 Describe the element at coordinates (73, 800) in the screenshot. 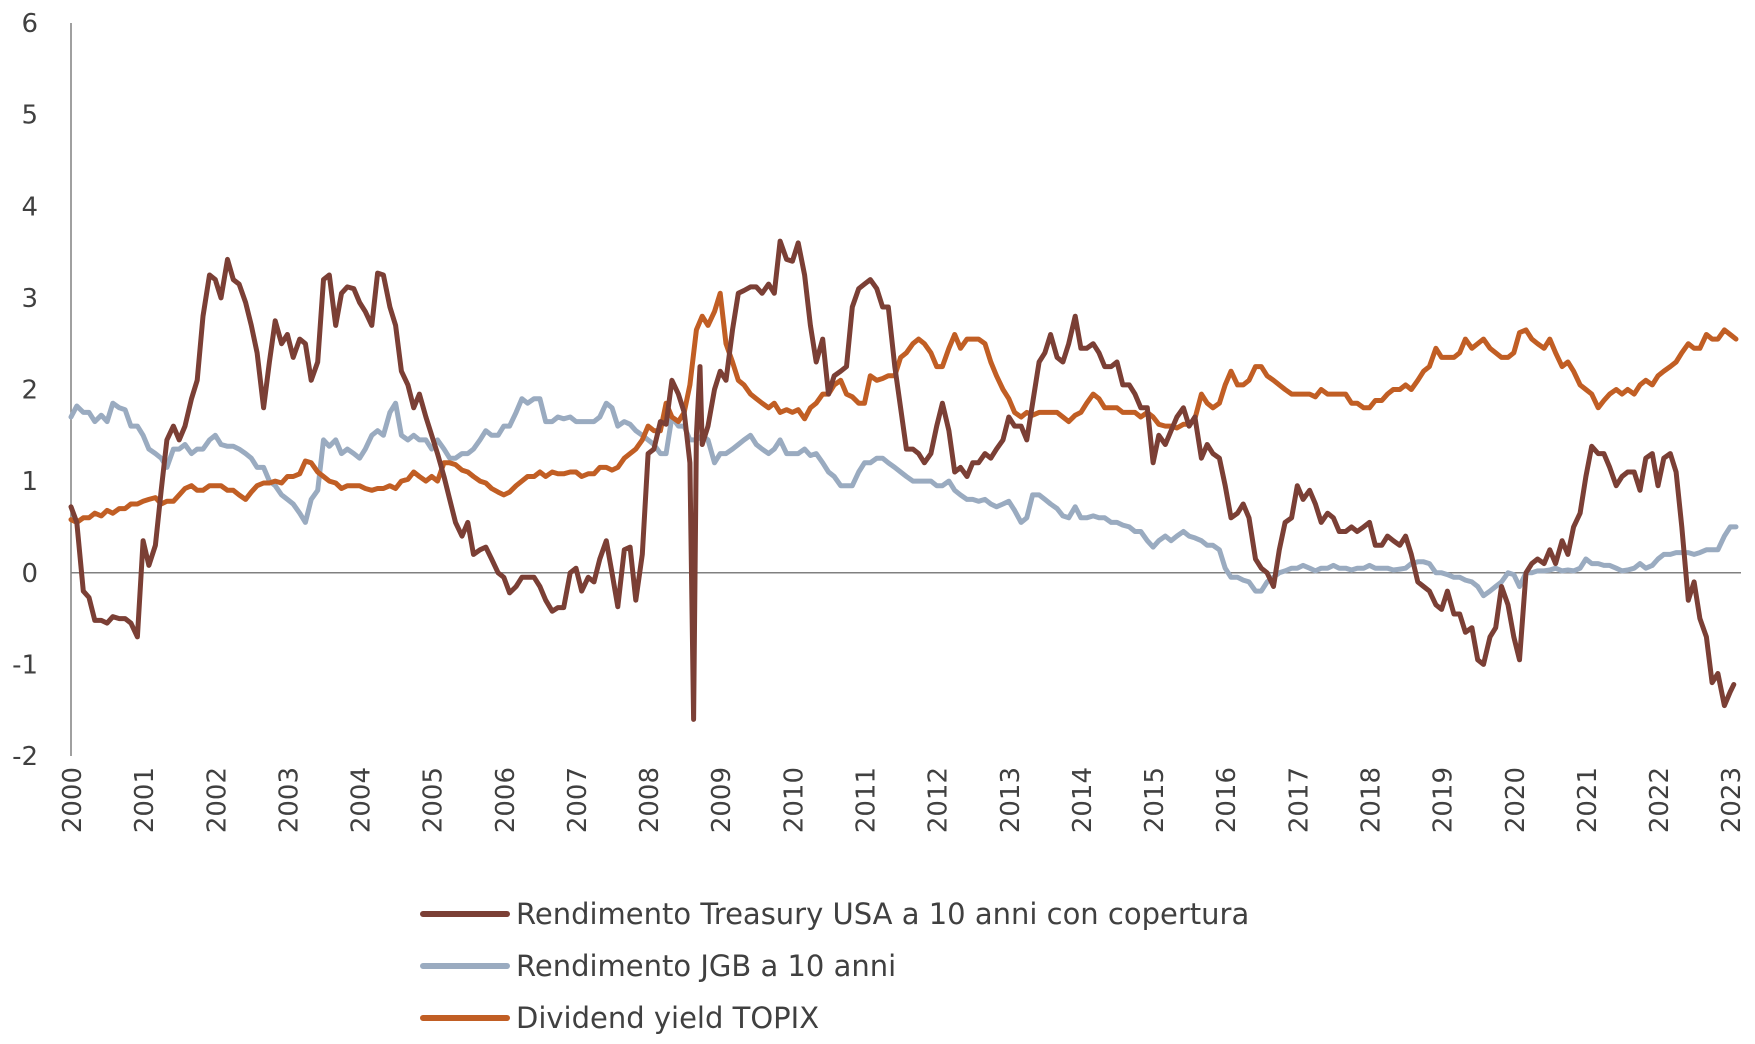

I see `x-tick-label: 2000` at that location.